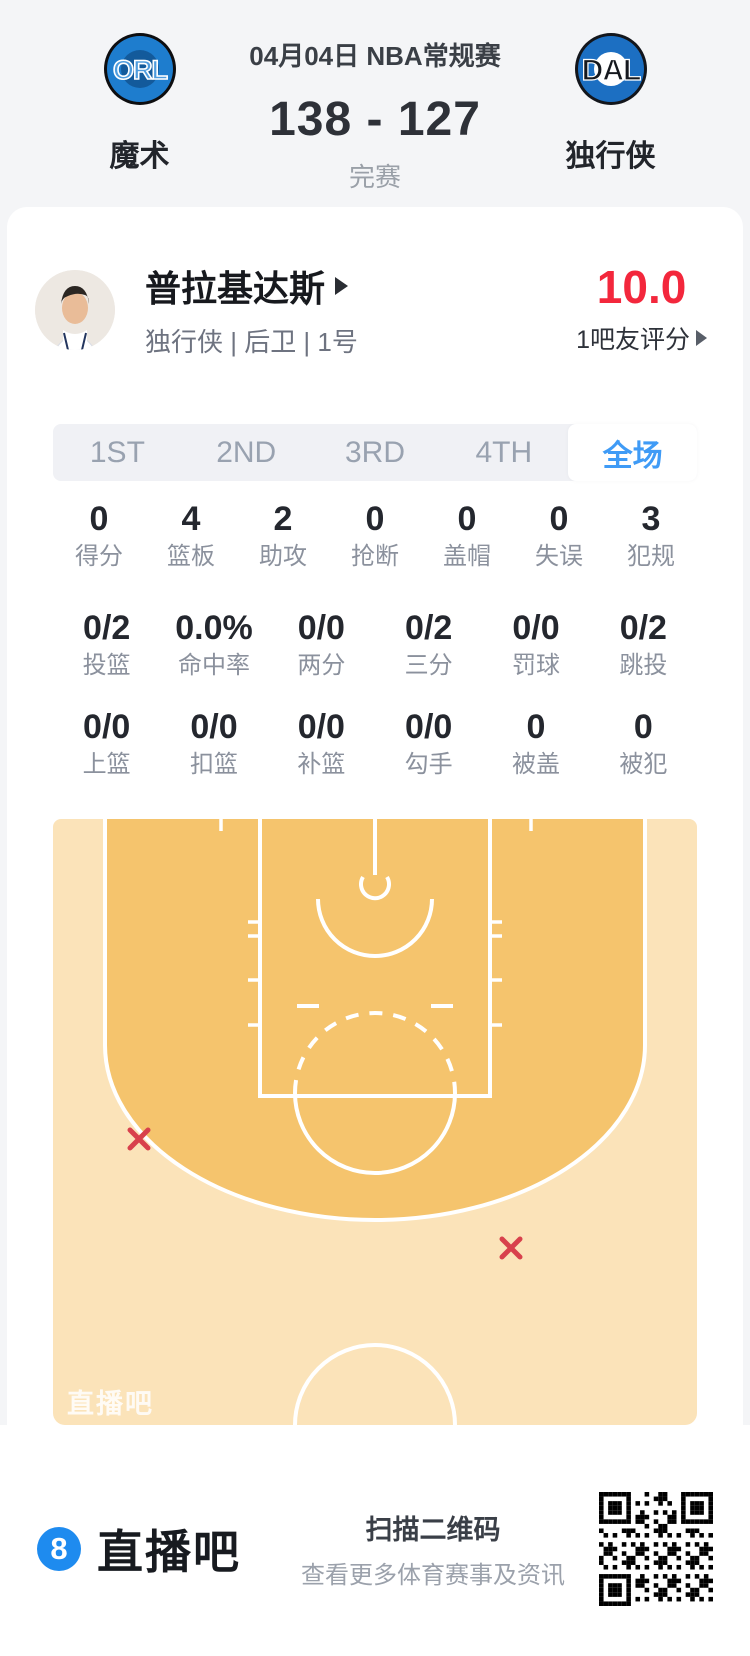 The width and height of the screenshot is (750, 1656). What do you see at coordinates (651, 519) in the screenshot?
I see `stat-value: 3` at bounding box center [651, 519].